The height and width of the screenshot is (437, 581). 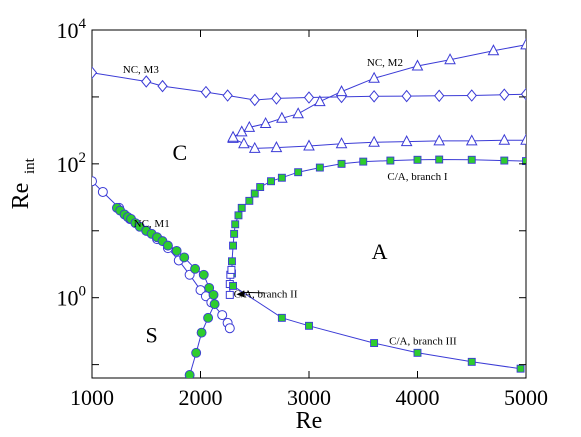 What do you see at coordinates (526, 397) in the screenshot?
I see `x-tick-label: 5000` at bounding box center [526, 397].